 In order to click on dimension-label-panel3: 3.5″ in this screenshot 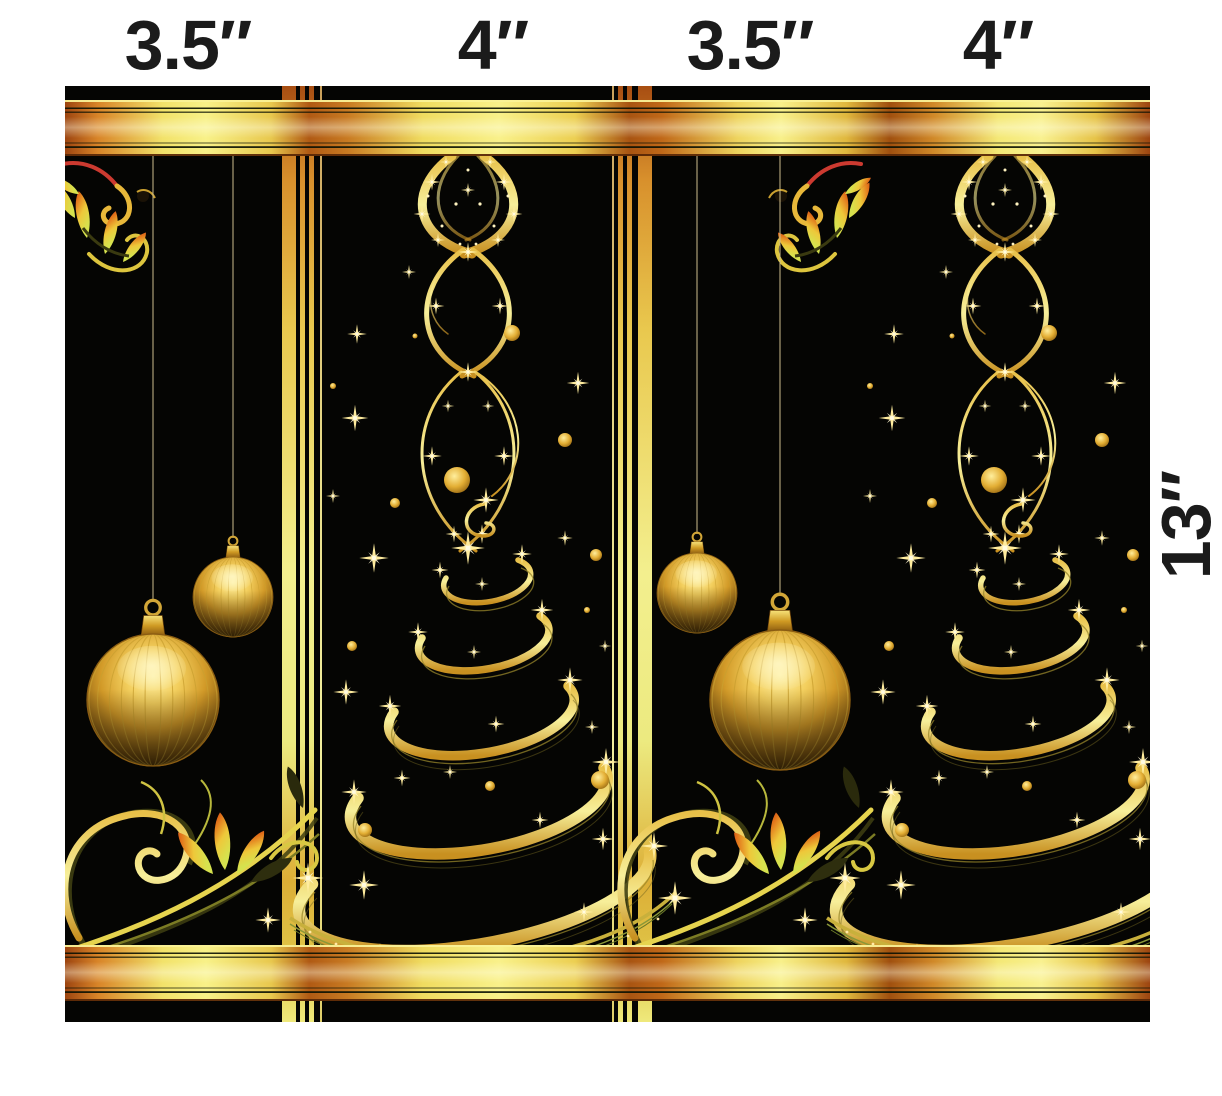, I will do `click(750, 45)`.